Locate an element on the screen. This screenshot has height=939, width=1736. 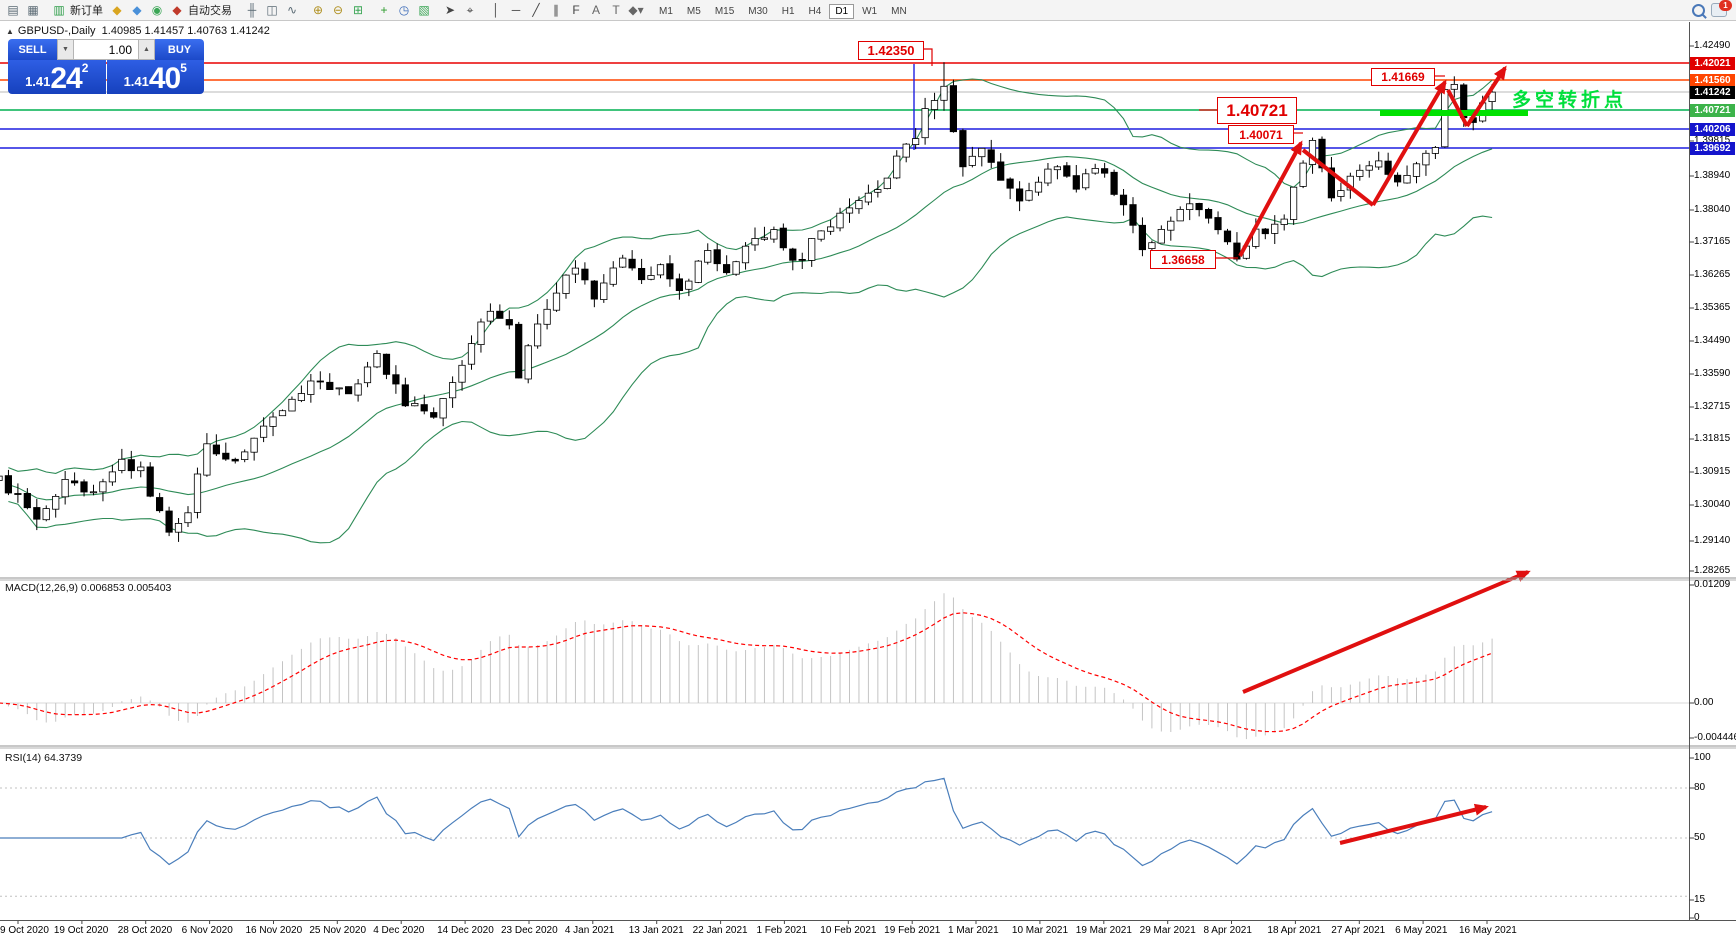
axis-tick-15: 15 is located at coordinates (1700, 899).